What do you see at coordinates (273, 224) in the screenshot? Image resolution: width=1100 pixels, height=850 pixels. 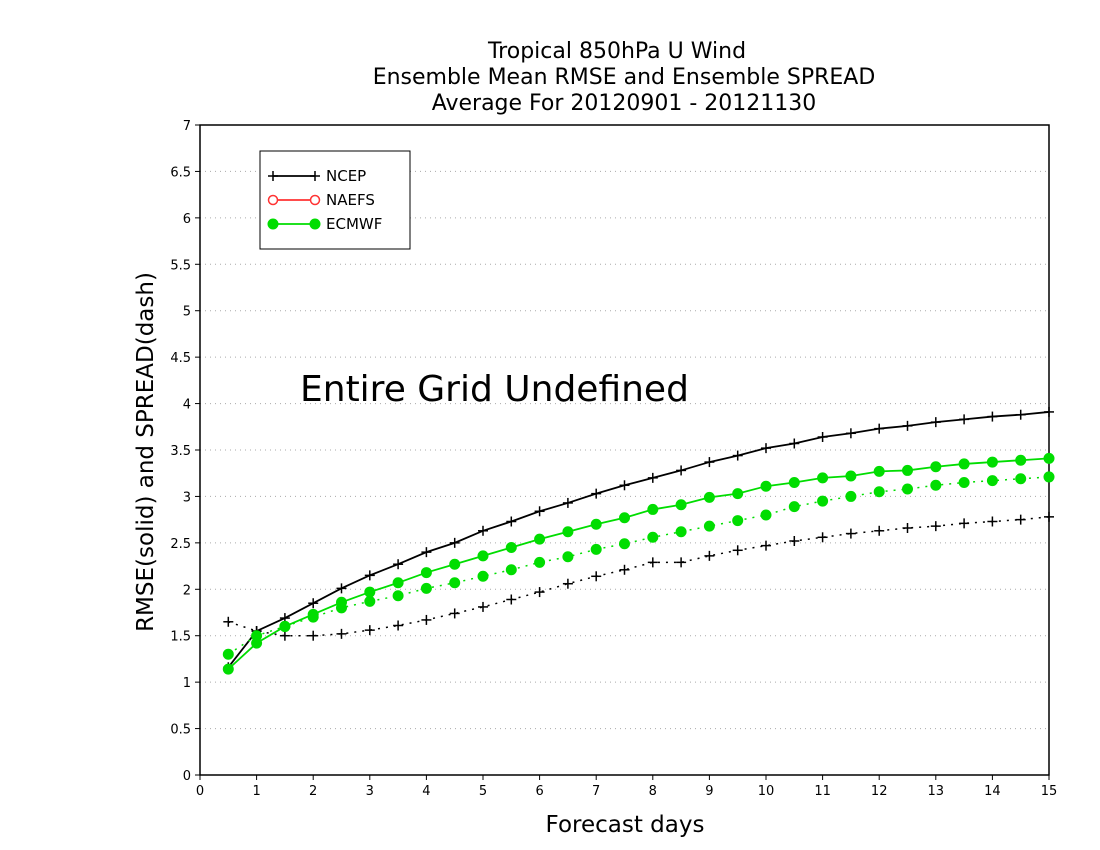 I see `legend-marker-left-ecmwf` at bounding box center [273, 224].